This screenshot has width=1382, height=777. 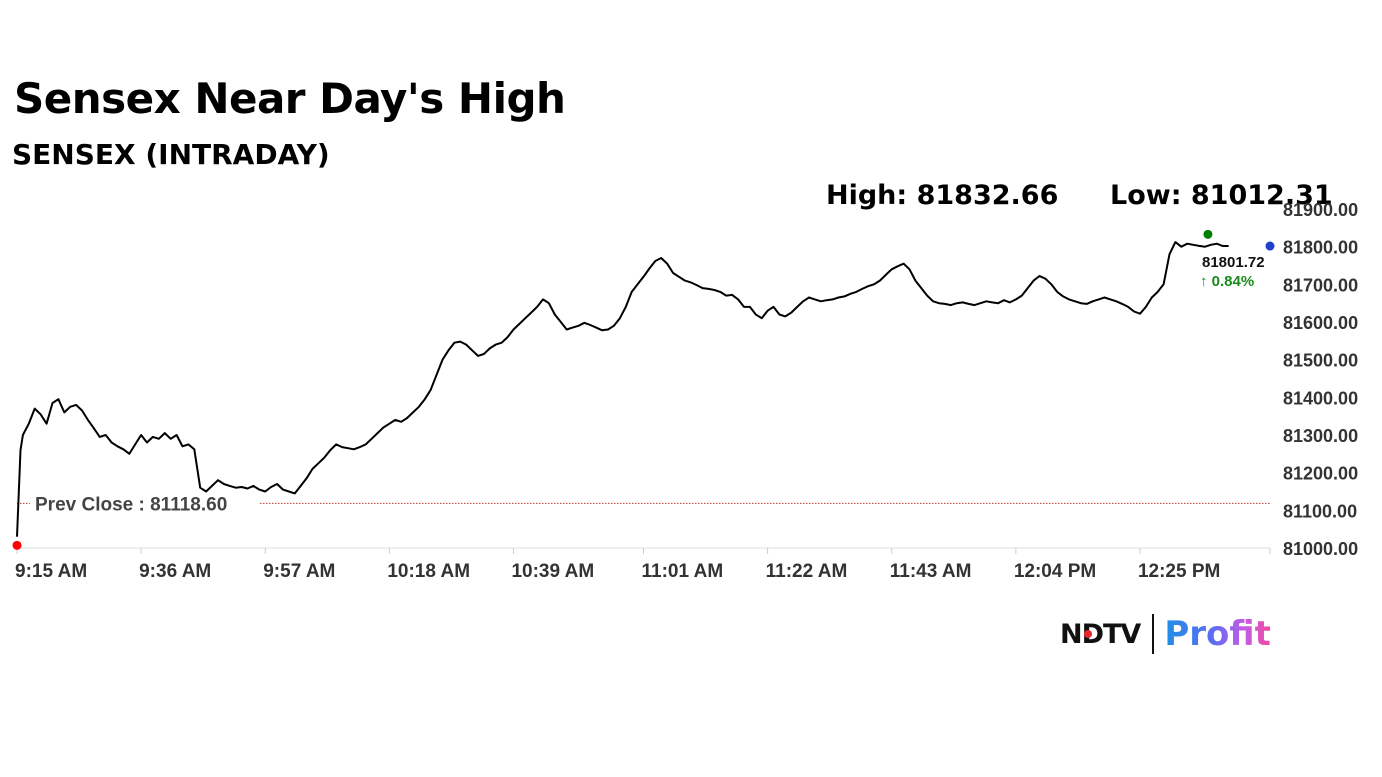 I want to click on x-tick-label: 10:39 AM, so click(x=552, y=571).